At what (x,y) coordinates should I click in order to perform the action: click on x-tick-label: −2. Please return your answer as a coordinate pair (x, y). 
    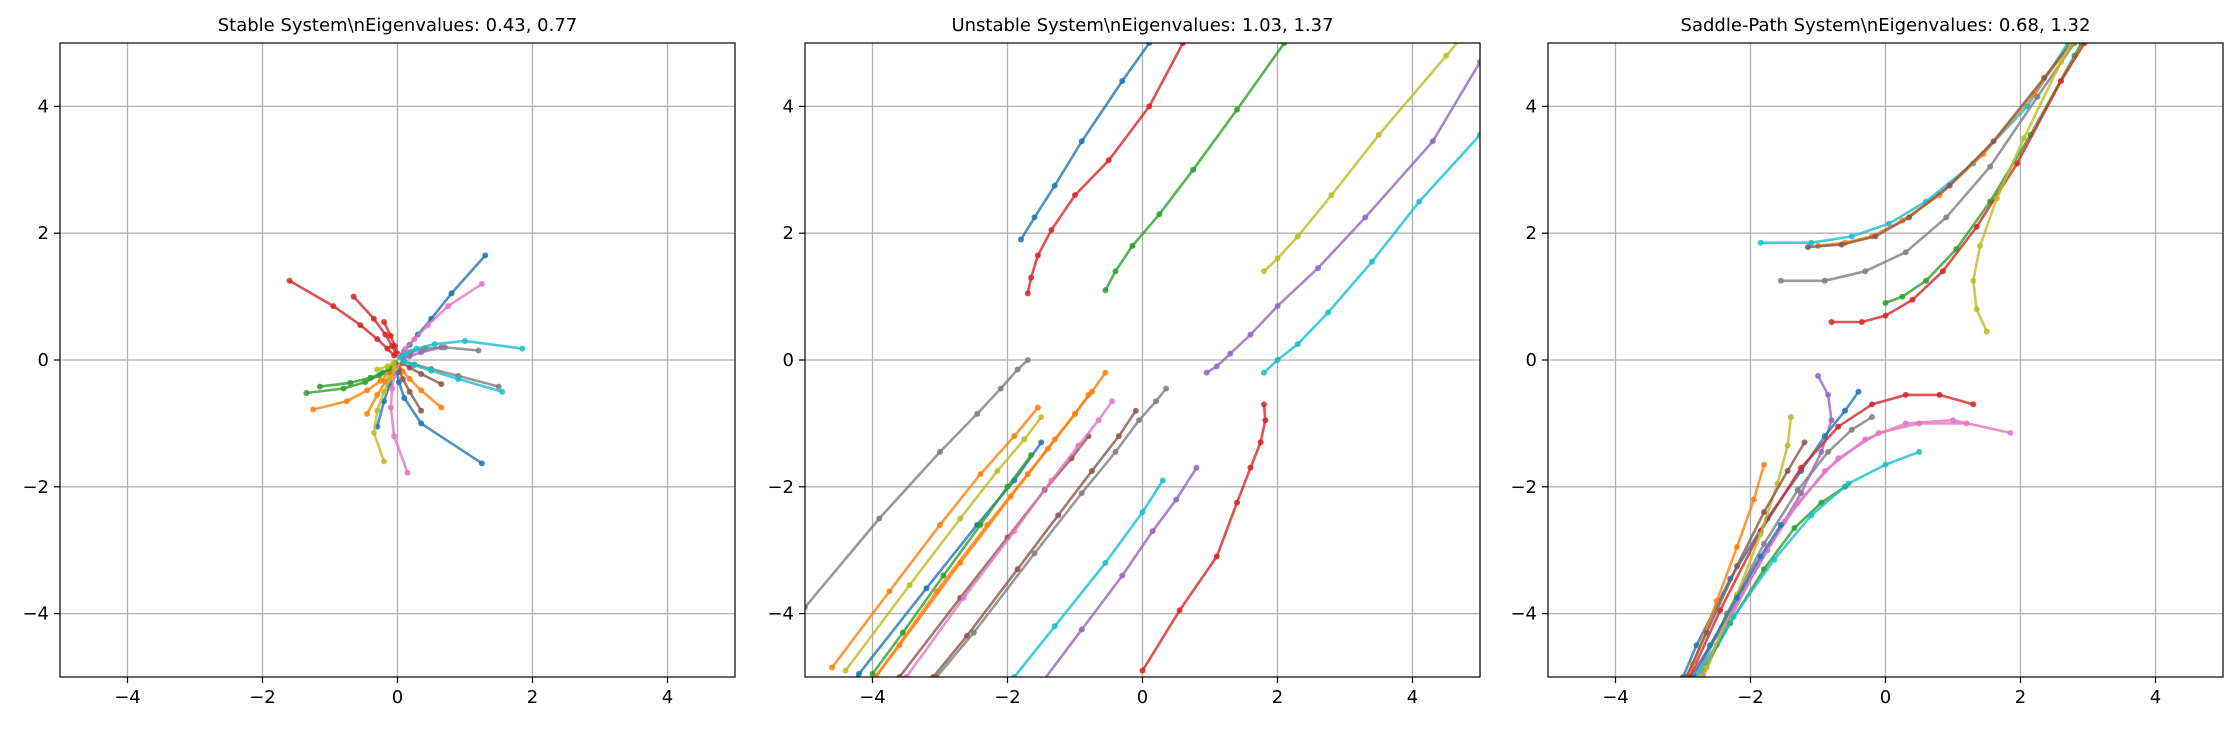
    Looking at the image, I should click on (1750, 697).